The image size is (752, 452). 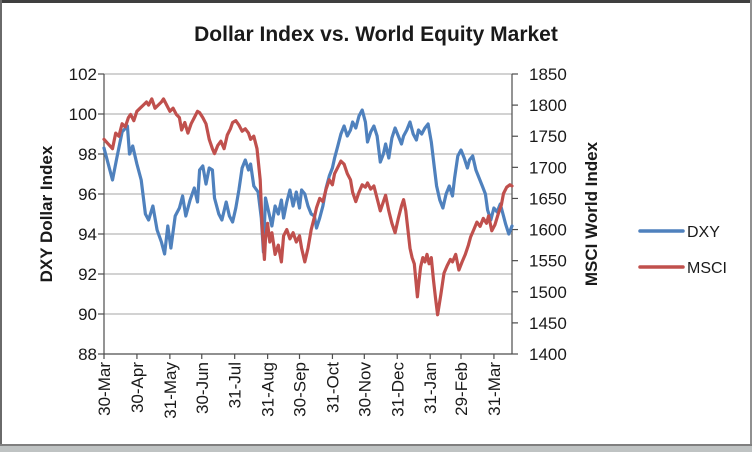 I want to click on left-tick-label: 100, so click(x=83, y=114).